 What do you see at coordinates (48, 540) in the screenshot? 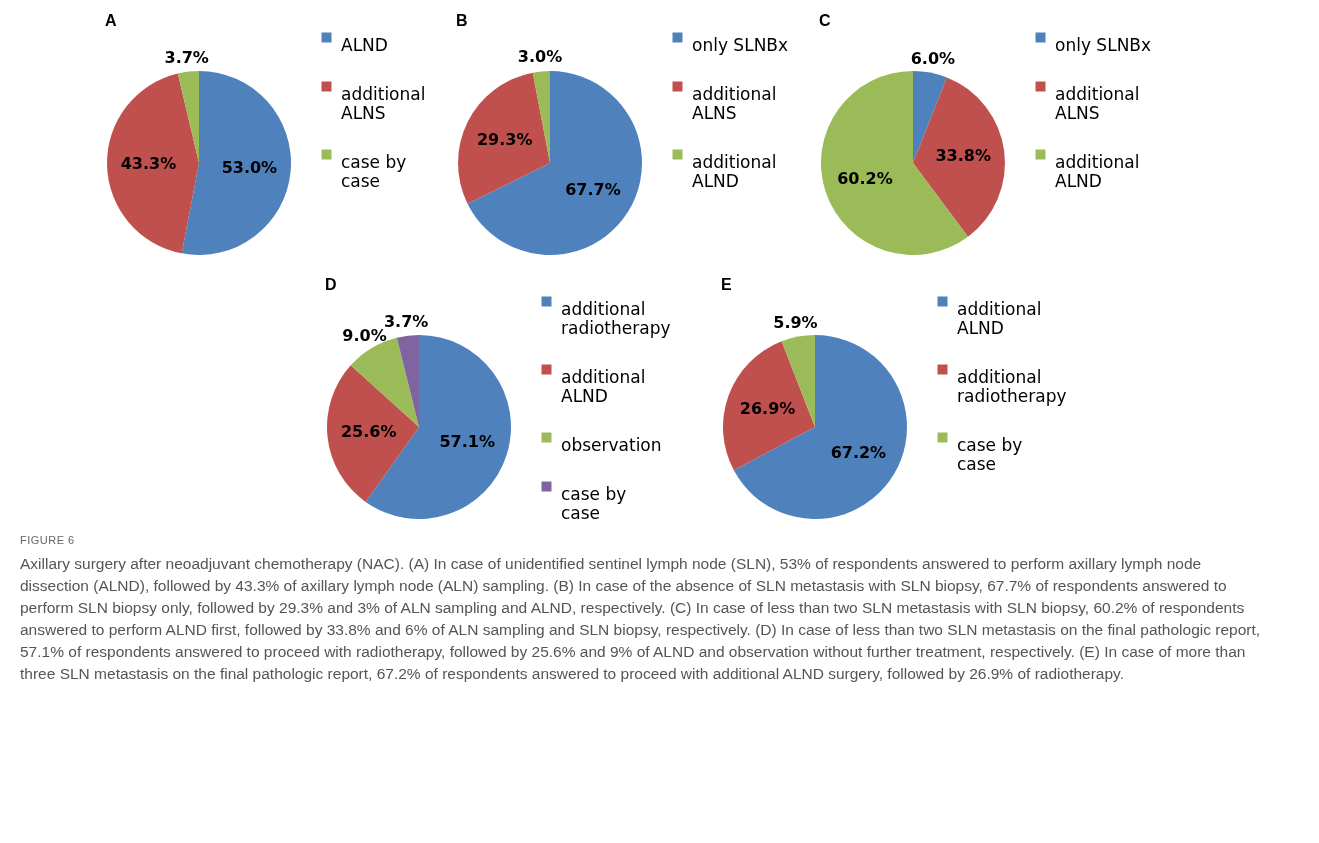
I see `caption: FIGURE 6` at bounding box center [48, 540].